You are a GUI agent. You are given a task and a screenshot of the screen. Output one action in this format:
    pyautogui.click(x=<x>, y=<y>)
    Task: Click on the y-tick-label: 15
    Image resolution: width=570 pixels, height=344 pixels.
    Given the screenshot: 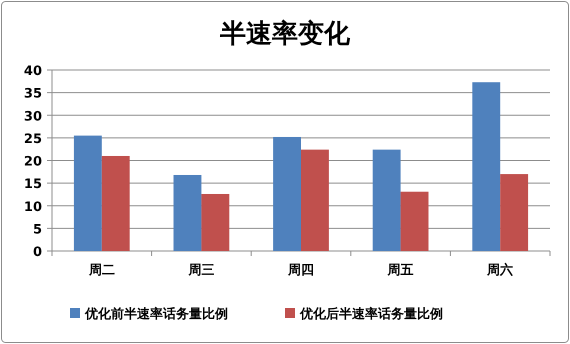 What is the action you would take?
    pyautogui.click(x=33, y=184)
    